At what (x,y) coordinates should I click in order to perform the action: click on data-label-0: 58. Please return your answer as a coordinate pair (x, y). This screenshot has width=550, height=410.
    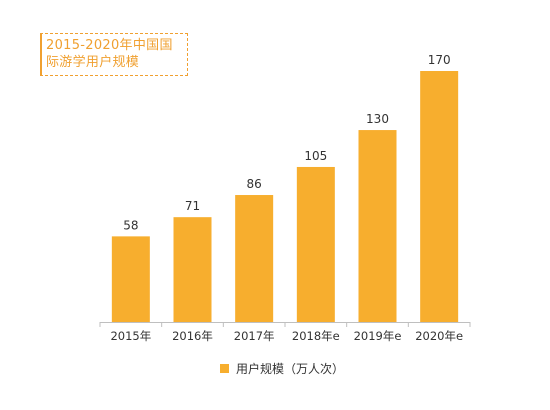
    Looking at the image, I should click on (130, 225).